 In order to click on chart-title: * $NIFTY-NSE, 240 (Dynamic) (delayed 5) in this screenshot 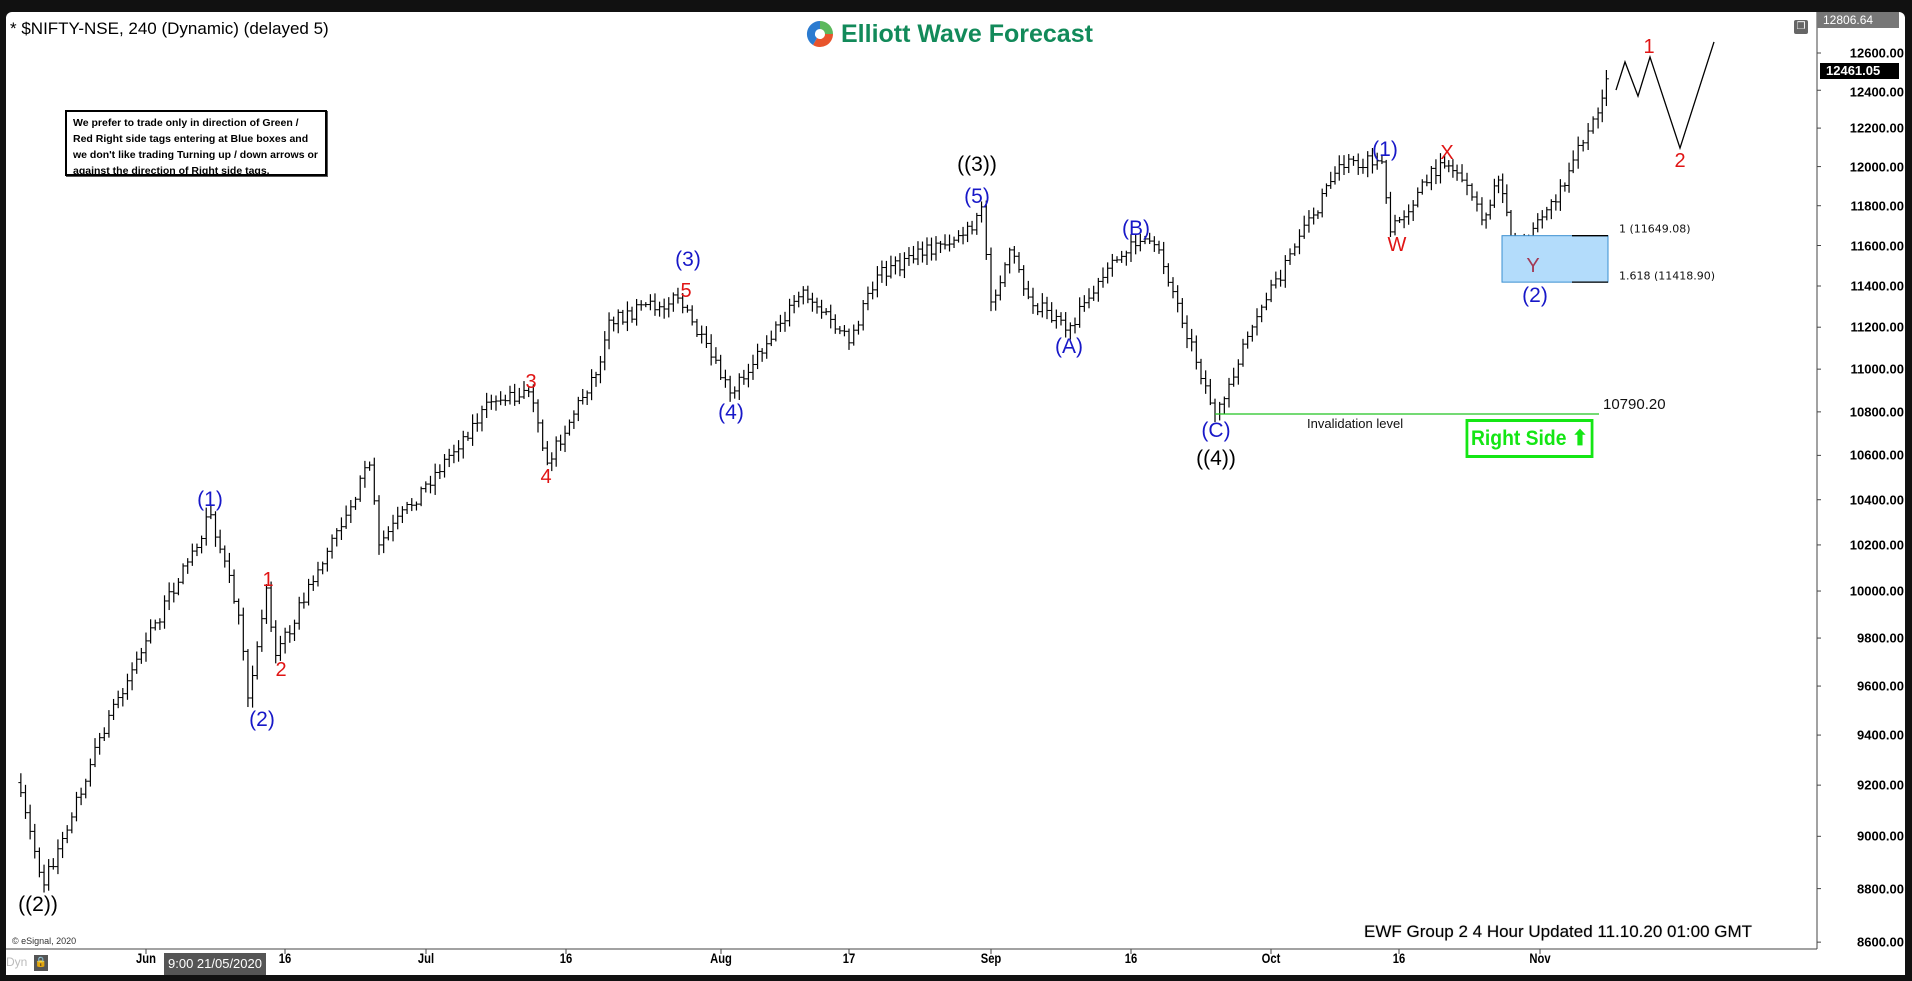, I will do `click(169, 28)`.